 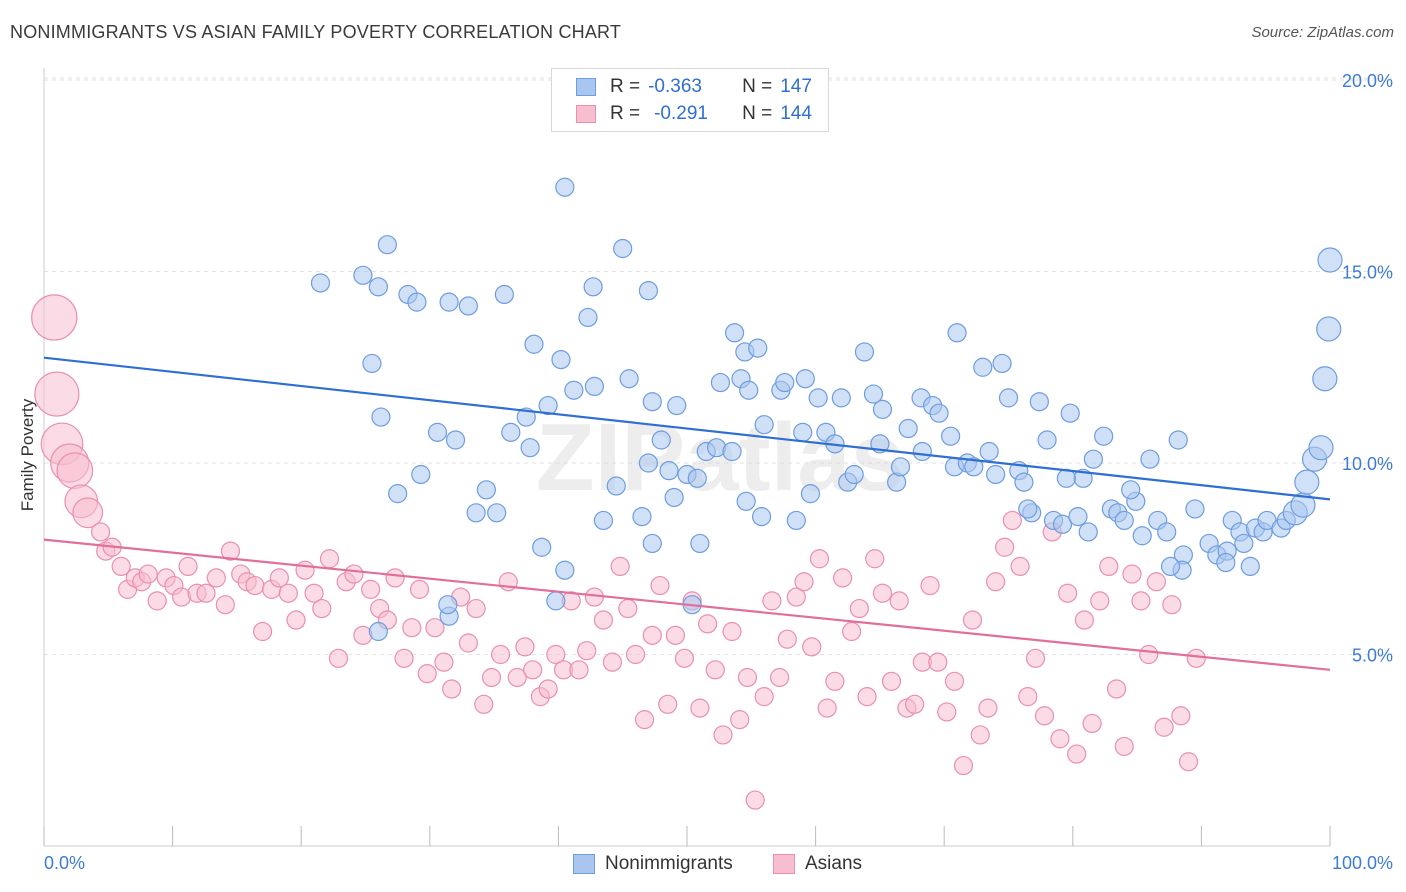 I want to click on r-value: -0.363, so click(x=675, y=86).